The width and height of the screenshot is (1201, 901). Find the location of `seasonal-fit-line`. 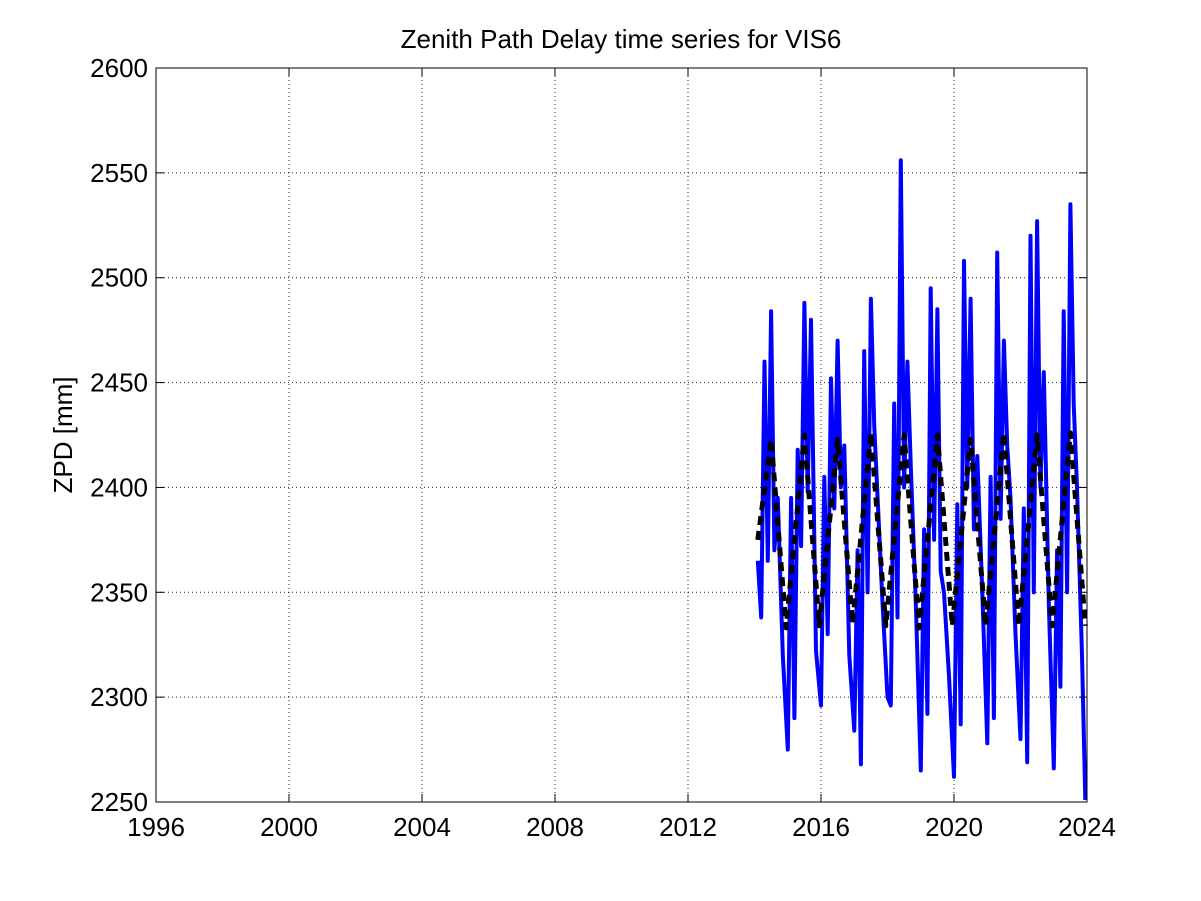

seasonal-fit-line is located at coordinates (921, 530).